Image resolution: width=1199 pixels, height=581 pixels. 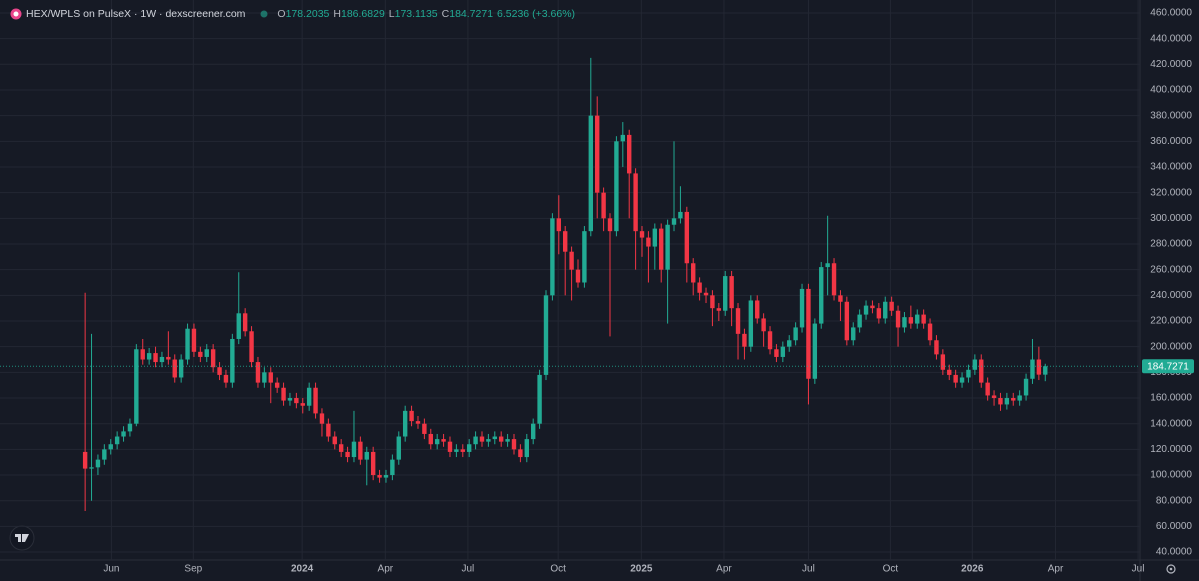 I want to click on pair-icon, so click(x=16, y=14).